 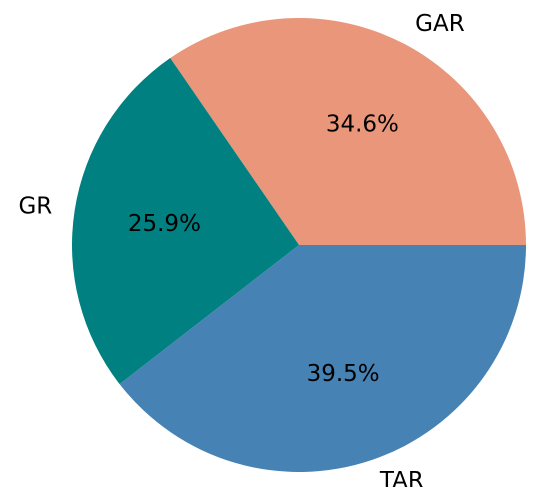 What do you see at coordinates (35, 207) in the screenshot?
I see `slice-label-gr: GR` at bounding box center [35, 207].